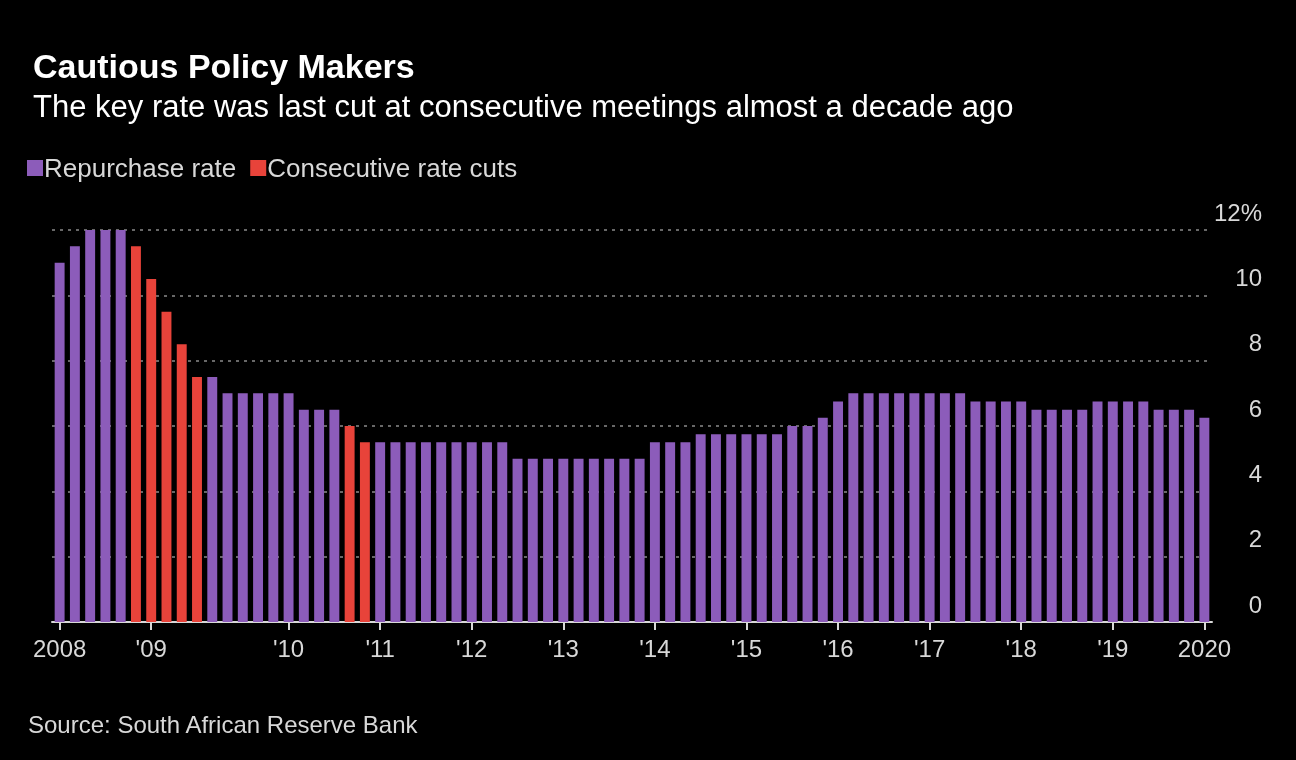 Image resolution: width=1296 pixels, height=760 pixels. What do you see at coordinates (1255, 408) in the screenshot?
I see `y-tick-label: 6` at bounding box center [1255, 408].